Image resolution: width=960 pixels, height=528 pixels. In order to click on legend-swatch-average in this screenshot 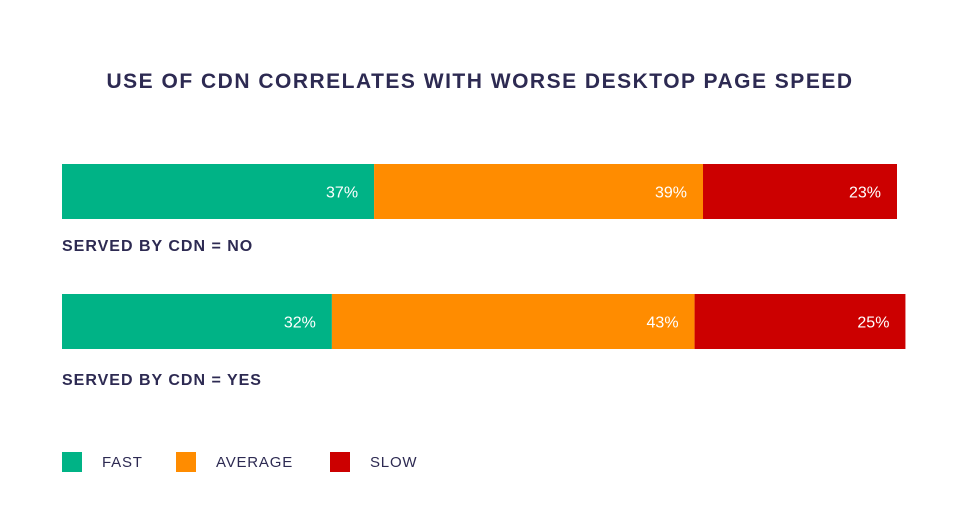, I will do `click(186, 462)`.